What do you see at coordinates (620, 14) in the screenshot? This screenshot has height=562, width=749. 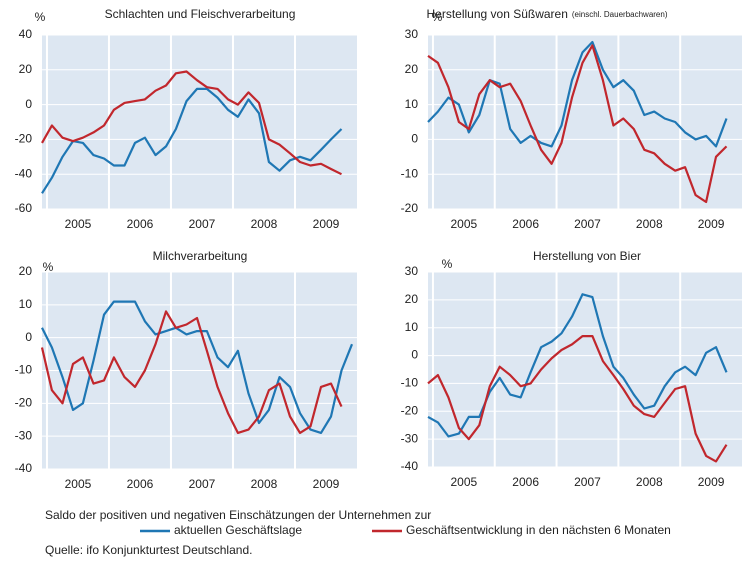 I see `chart-subtitle: (einschl. Dauerbachwaren)` at bounding box center [620, 14].